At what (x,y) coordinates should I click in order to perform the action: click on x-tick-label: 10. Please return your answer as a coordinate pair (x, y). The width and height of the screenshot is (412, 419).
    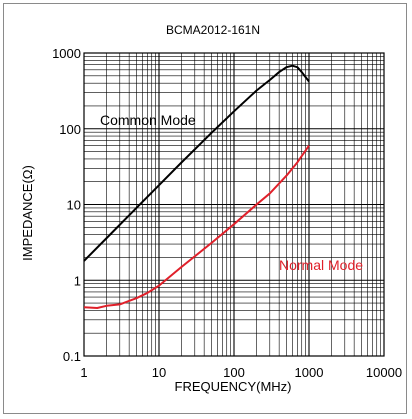
    Looking at the image, I should click on (159, 372).